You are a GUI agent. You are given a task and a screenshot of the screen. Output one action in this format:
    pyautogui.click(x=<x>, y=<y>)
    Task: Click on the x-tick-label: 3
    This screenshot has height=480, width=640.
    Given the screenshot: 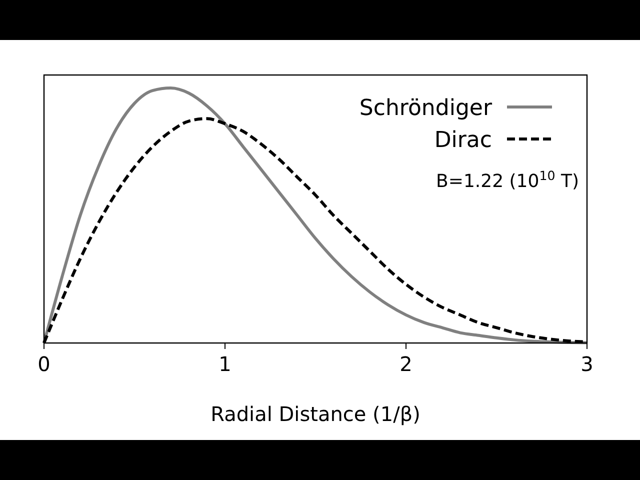 What is the action you would take?
    pyautogui.click(x=587, y=364)
    